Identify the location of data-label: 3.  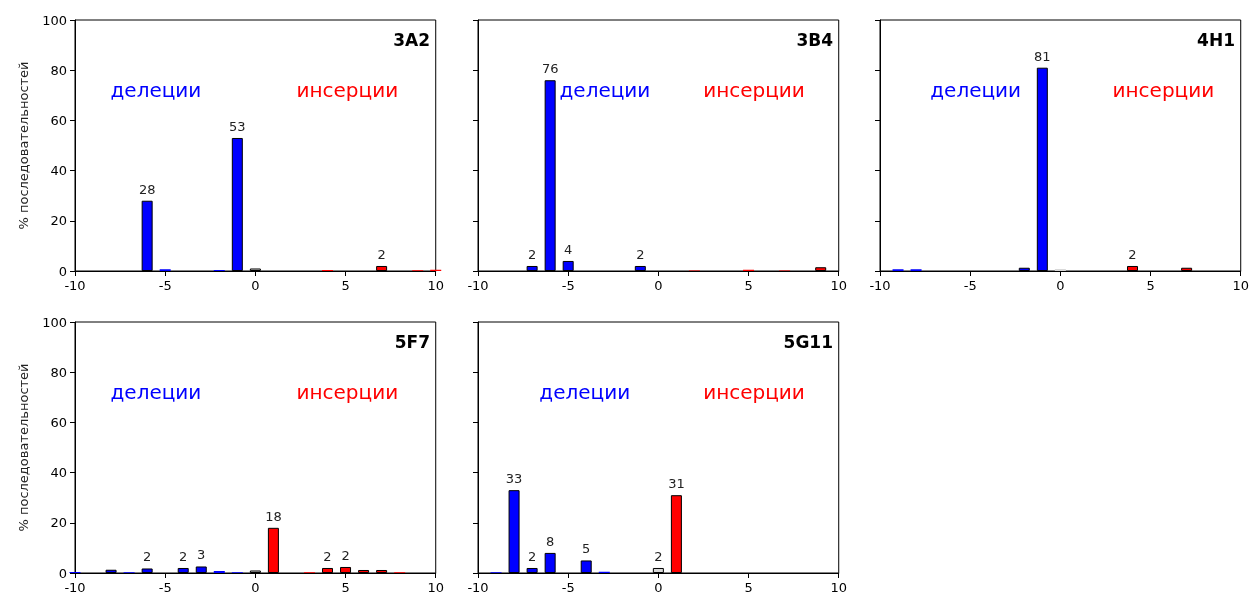
(201, 555).